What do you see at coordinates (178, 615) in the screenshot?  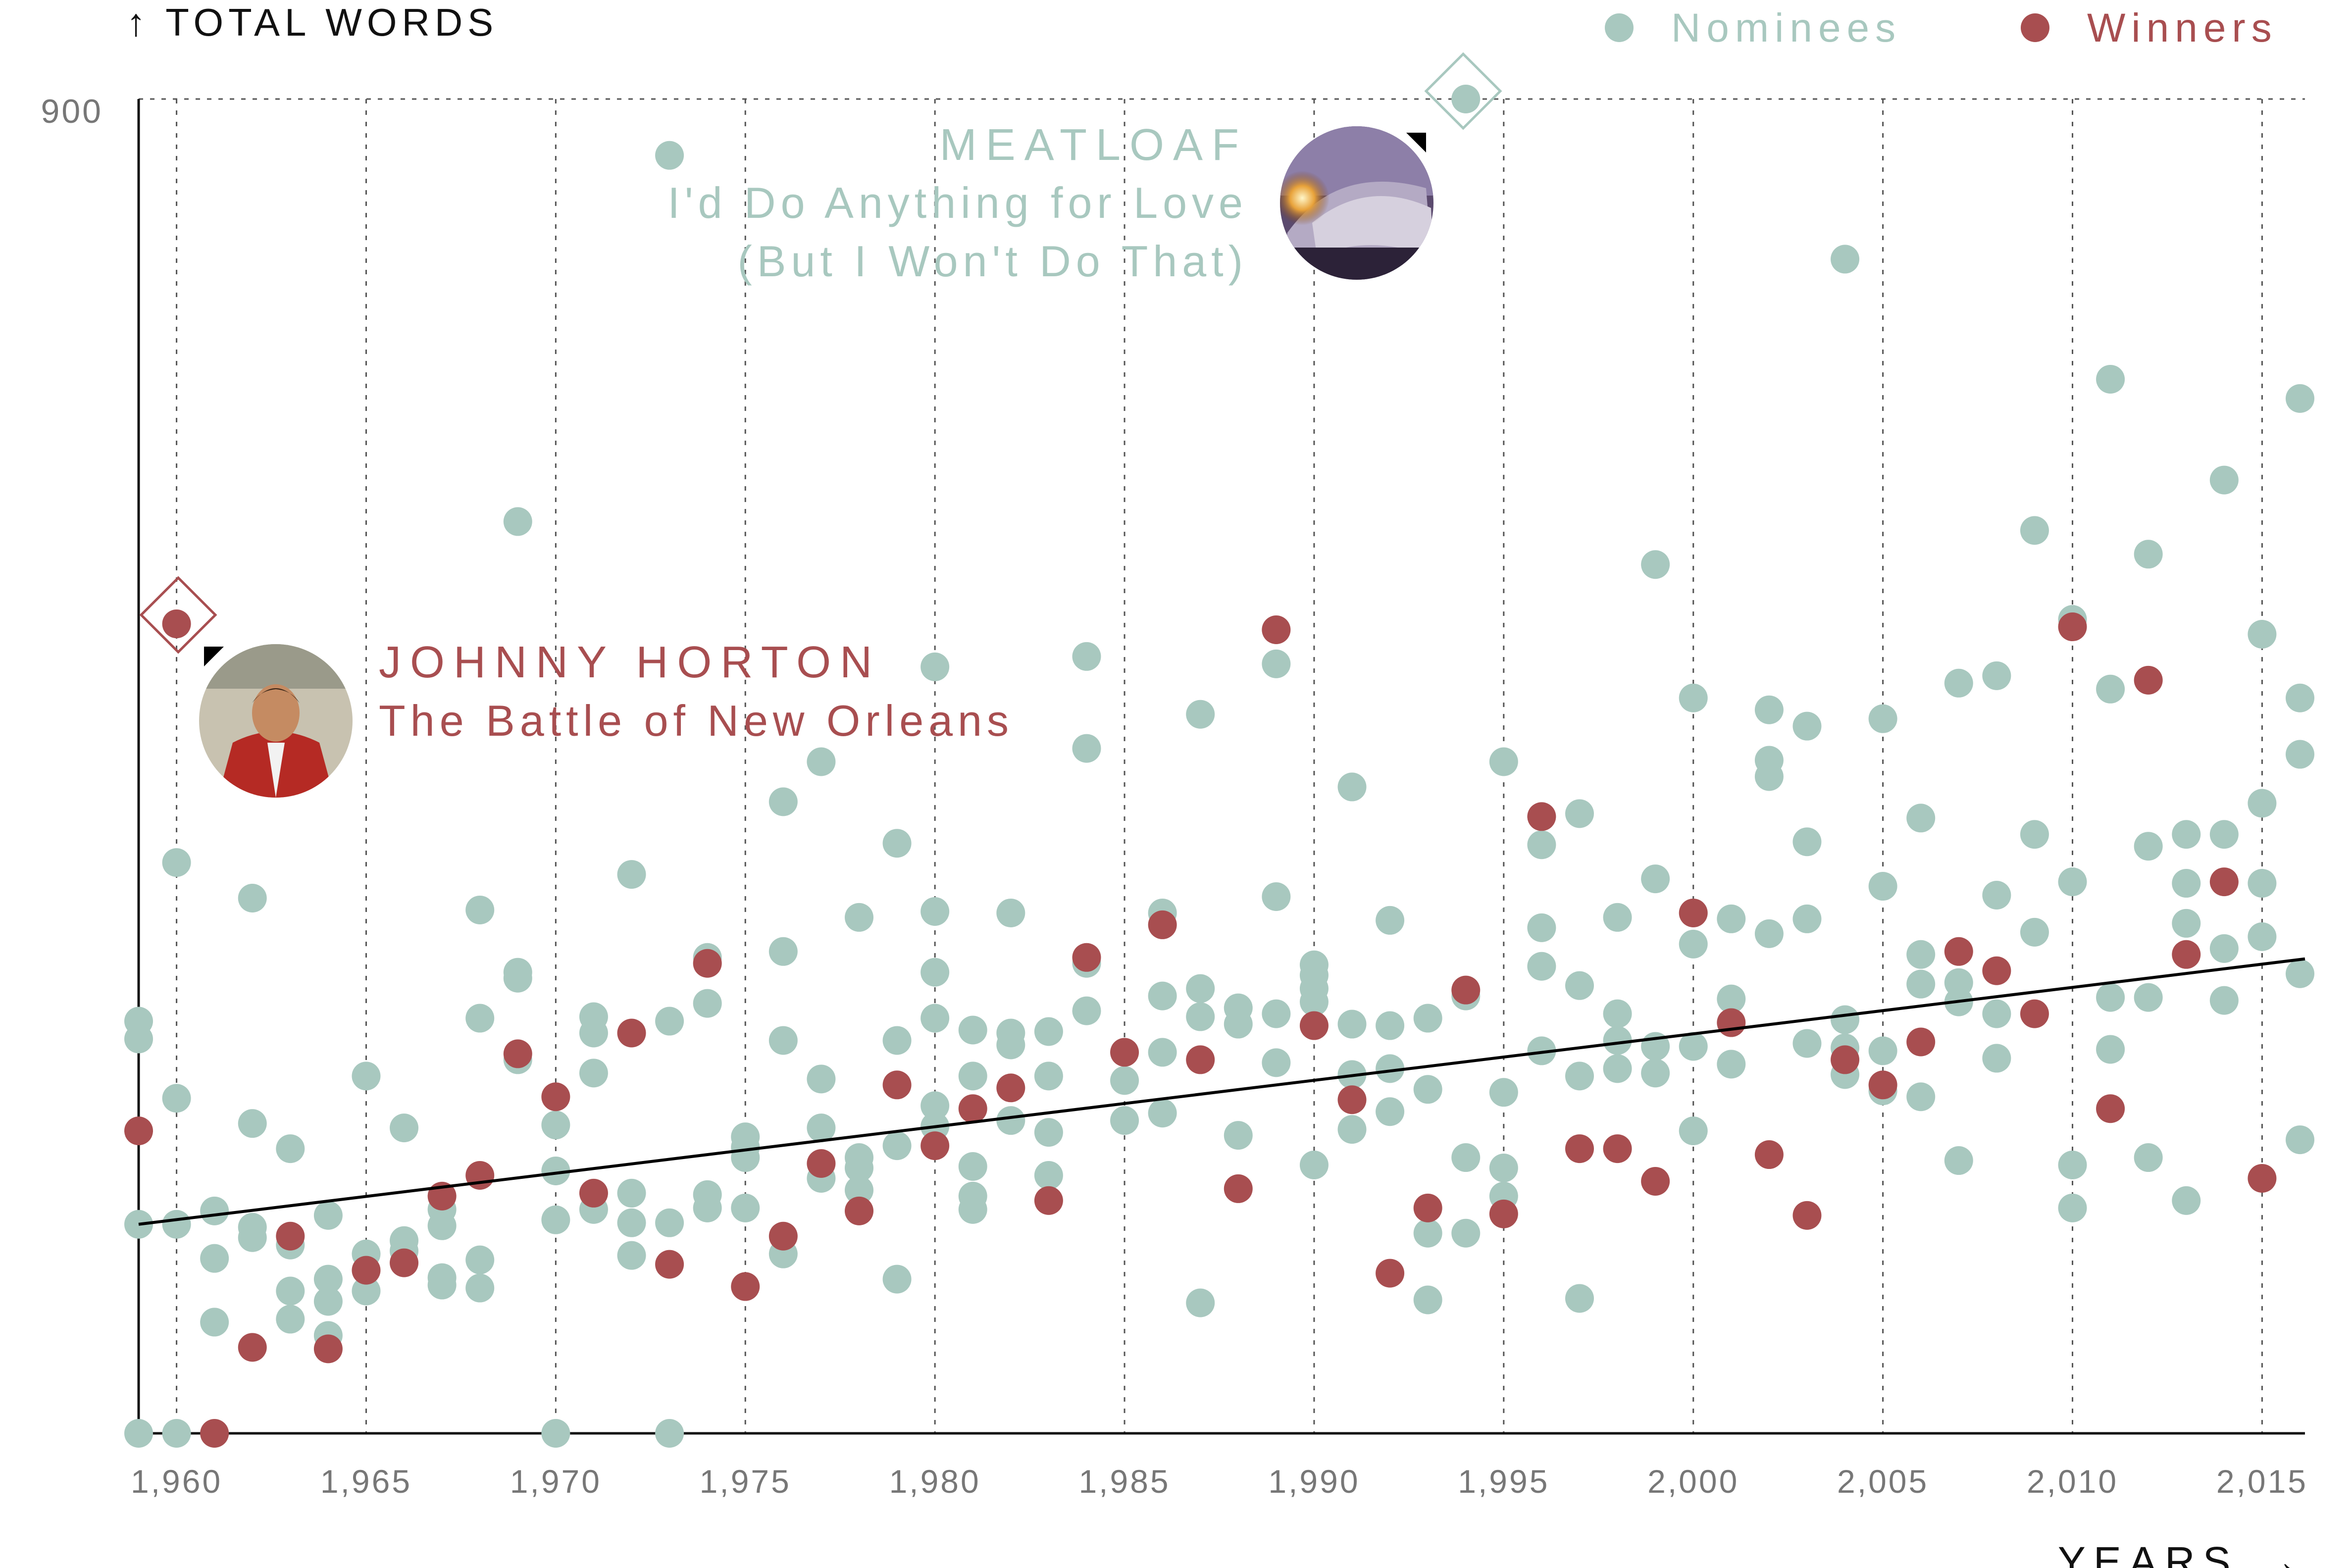 I see `highlight-diamond-horton` at bounding box center [178, 615].